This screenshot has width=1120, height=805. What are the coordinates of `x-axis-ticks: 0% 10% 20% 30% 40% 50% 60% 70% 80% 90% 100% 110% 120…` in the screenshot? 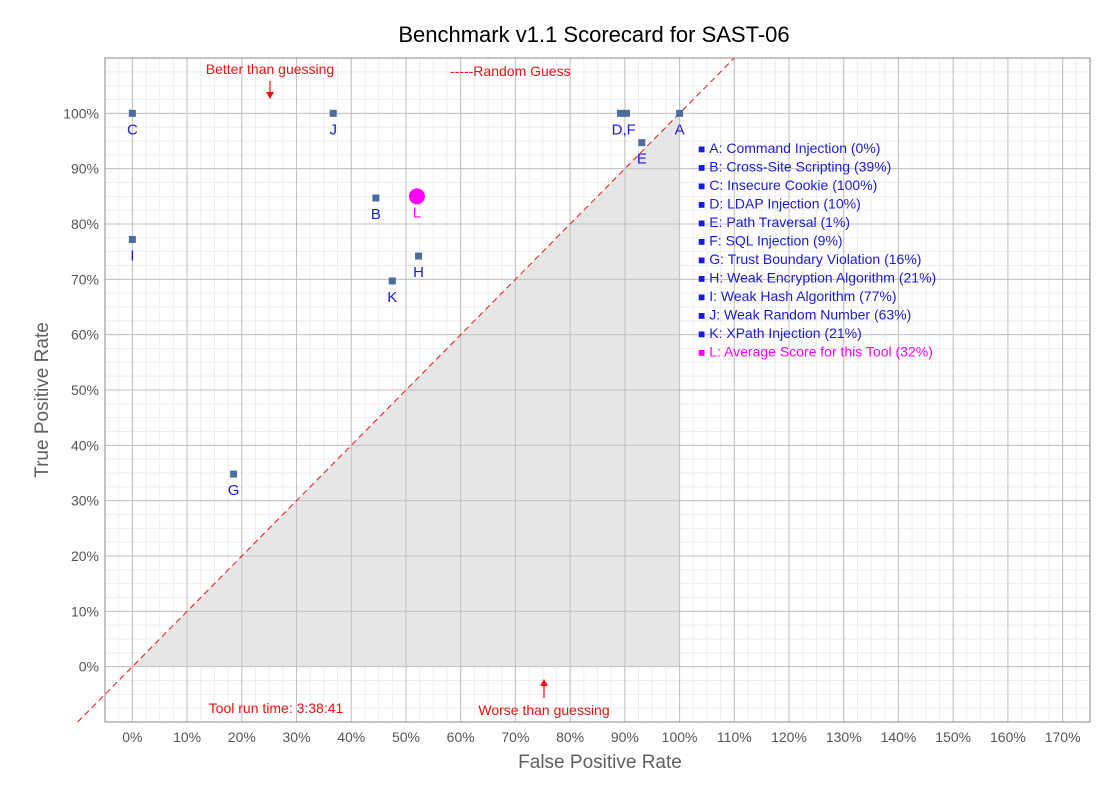 It's located at (601, 737).